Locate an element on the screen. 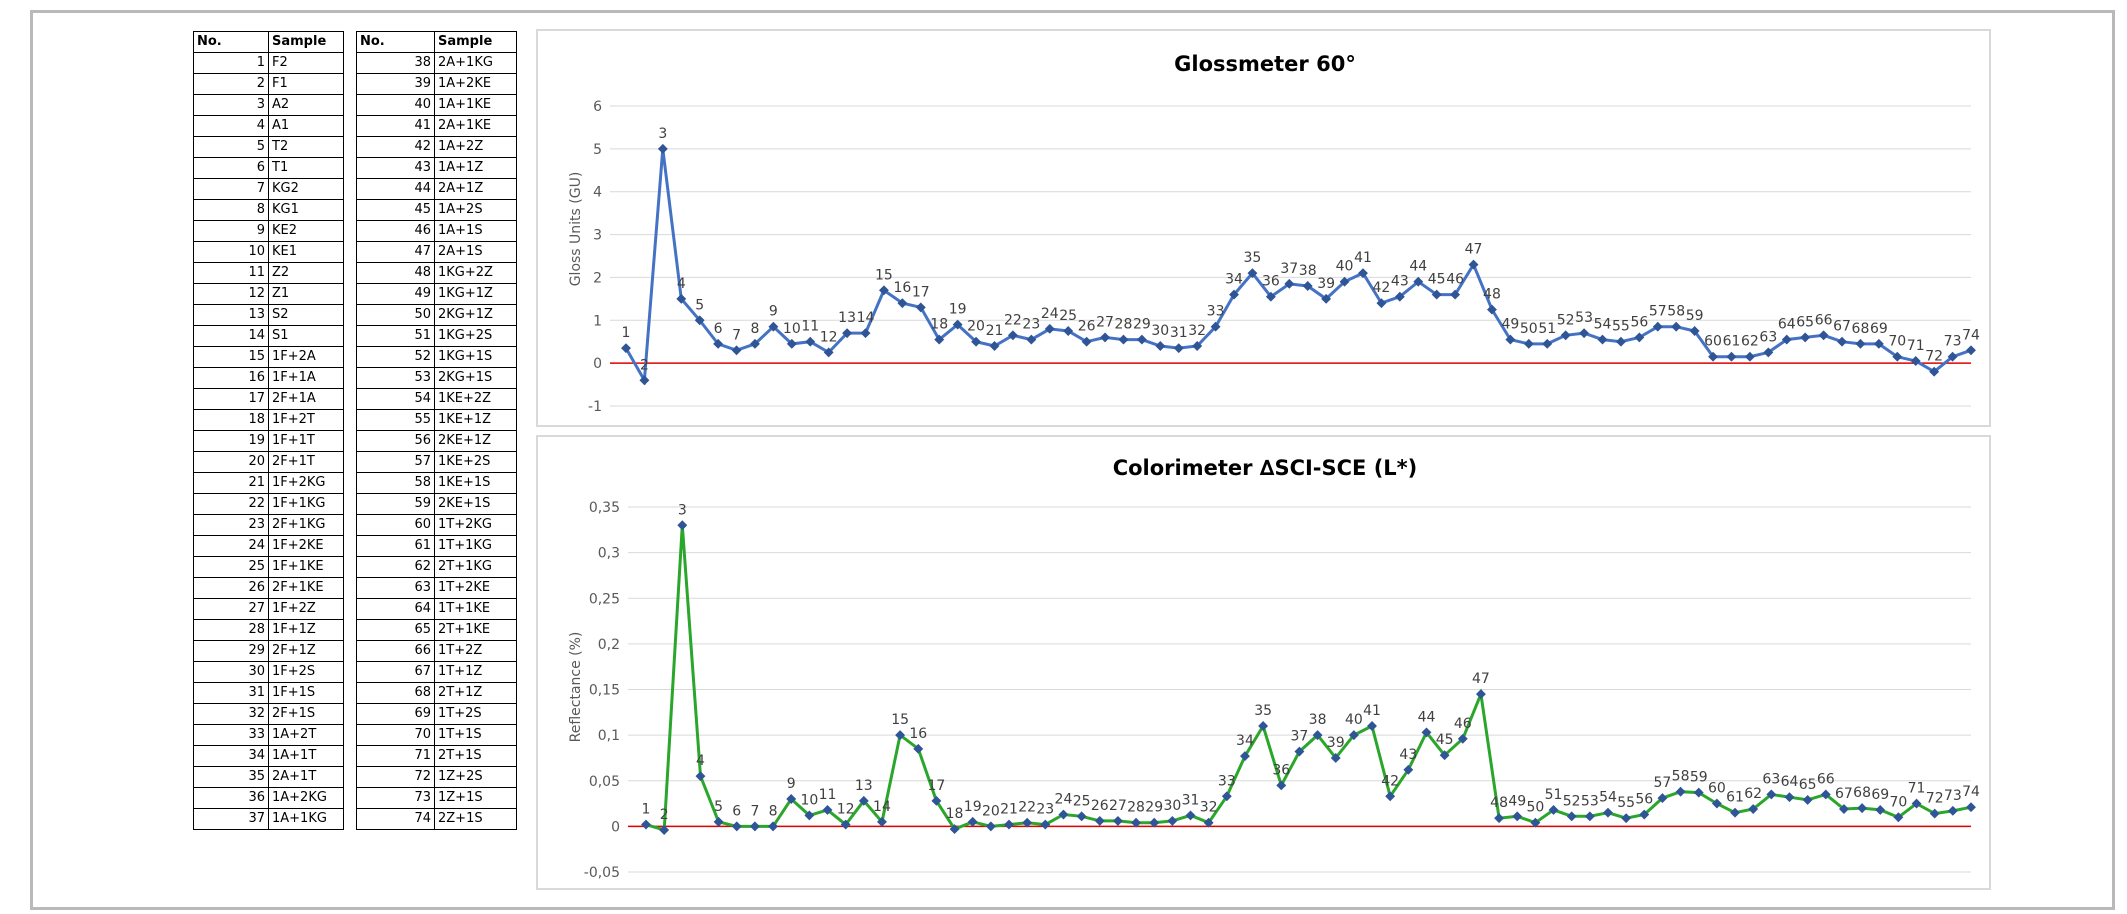  data-label: 54 is located at coordinates (1608, 798).